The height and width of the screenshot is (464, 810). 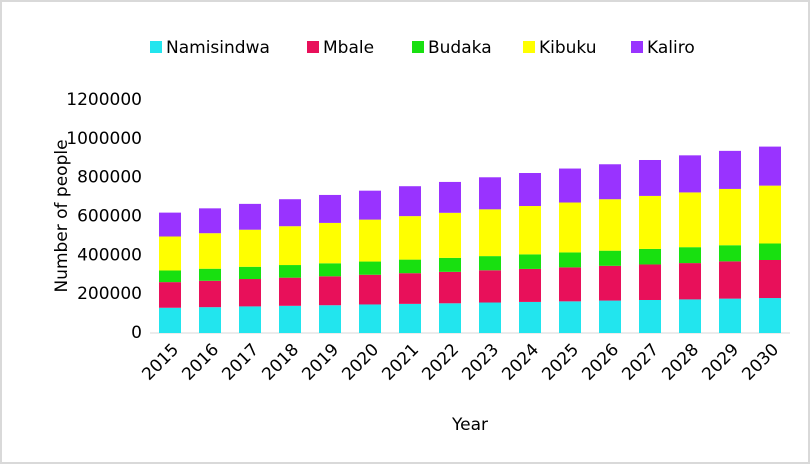 What do you see at coordinates (568, 48) in the screenshot?
I see `legend-label: Kibuku` at bounding box center [568, 48].